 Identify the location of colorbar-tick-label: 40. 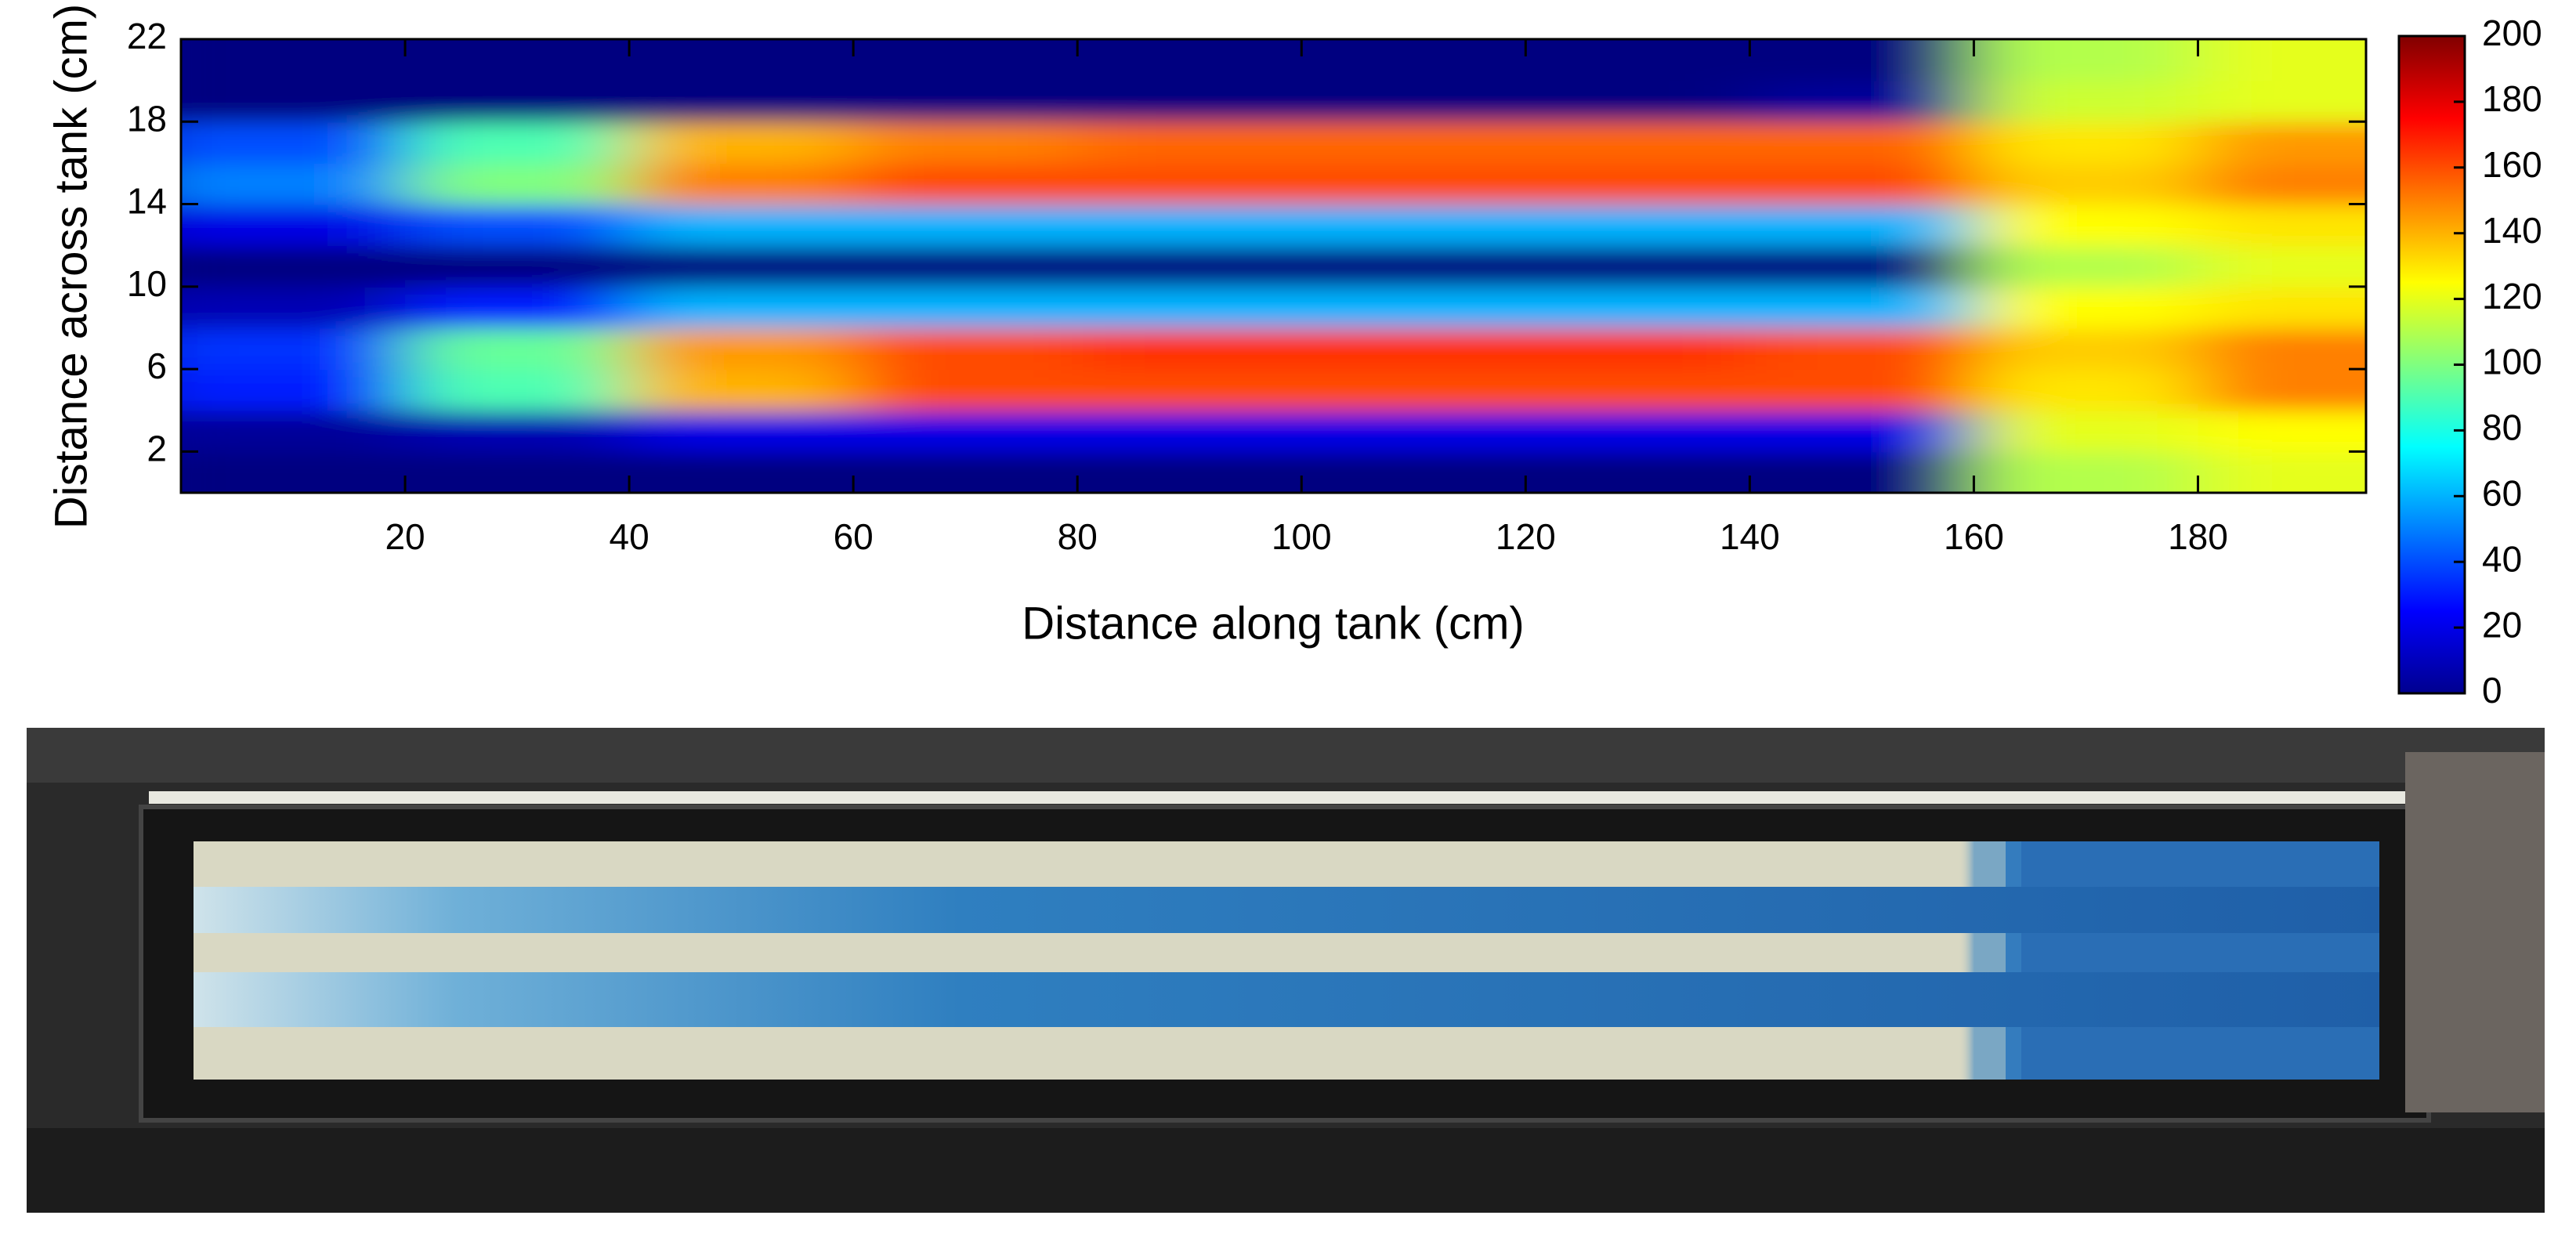
(2502, 558).